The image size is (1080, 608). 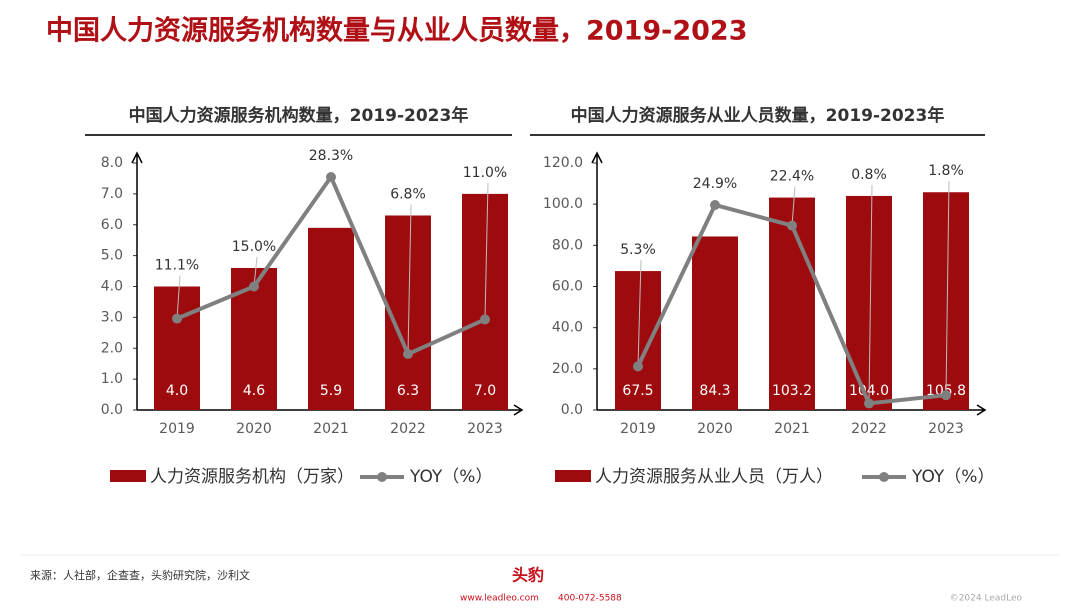 I want to click on y-tick-label: 4.0, so click(x=112, y=287).